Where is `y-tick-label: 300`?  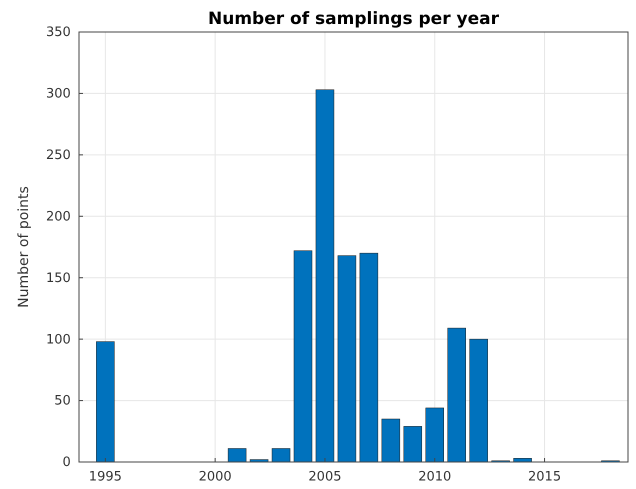
y-tick-label: 300 is located at coordinates (58, 94).